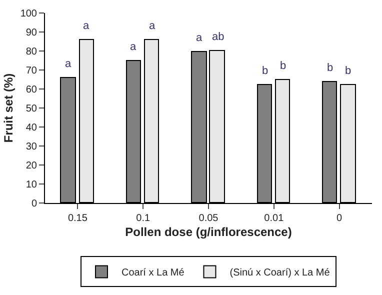 This screenshot has height=295, width=382. I want to click on y-tick-label: 0, so click(34, 204).